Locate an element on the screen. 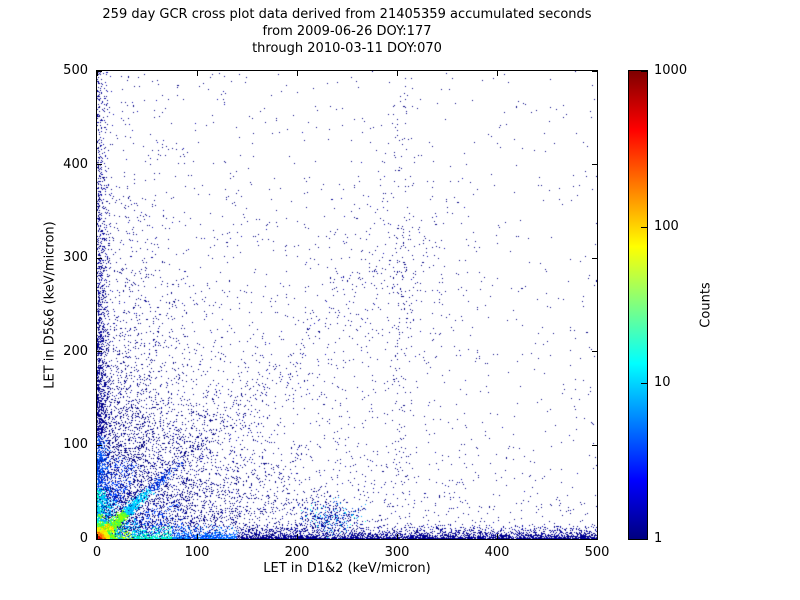 The image size is (800, 600). y-tick-label: 300 is located at coordinates (75, 258).